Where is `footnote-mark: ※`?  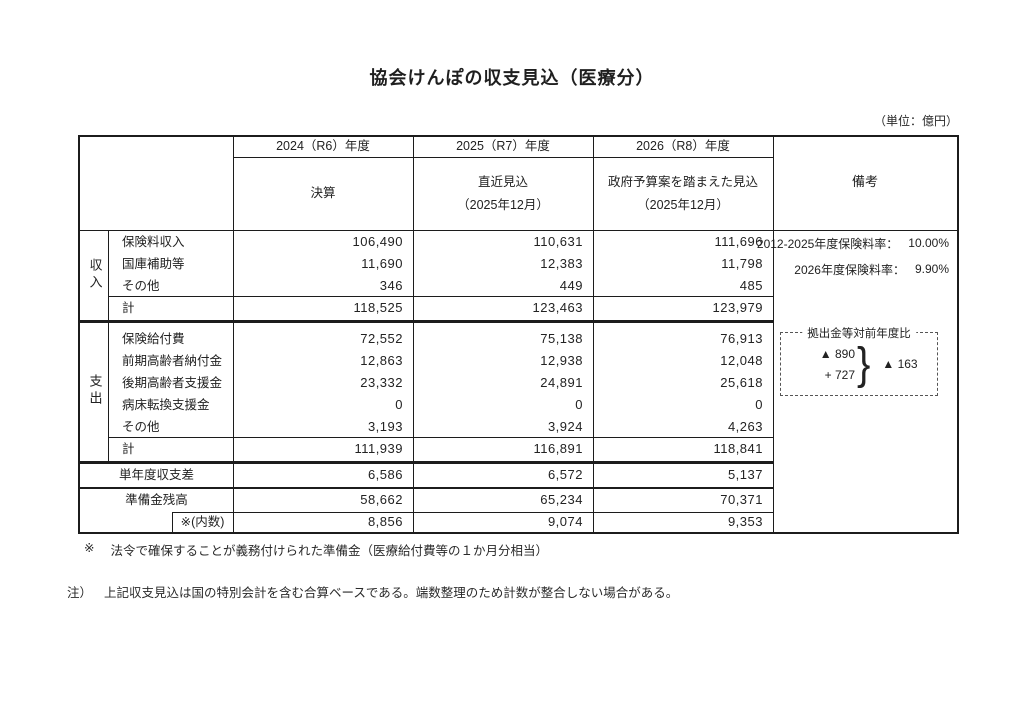 footnote-mark: ※ is located at coordinates (89, 548).